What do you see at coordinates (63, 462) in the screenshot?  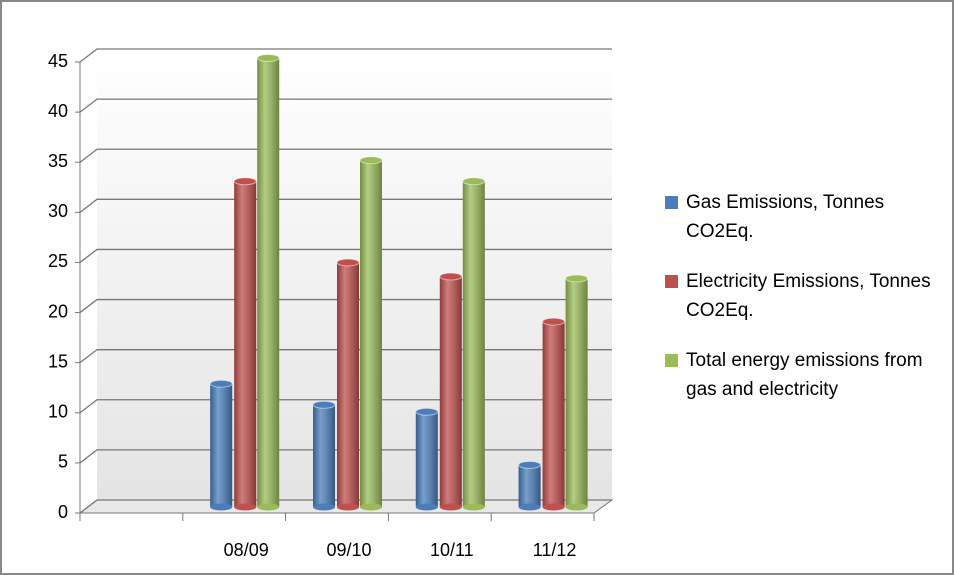 I see `y-tick-label: 5` at bounding box center [63, 462].